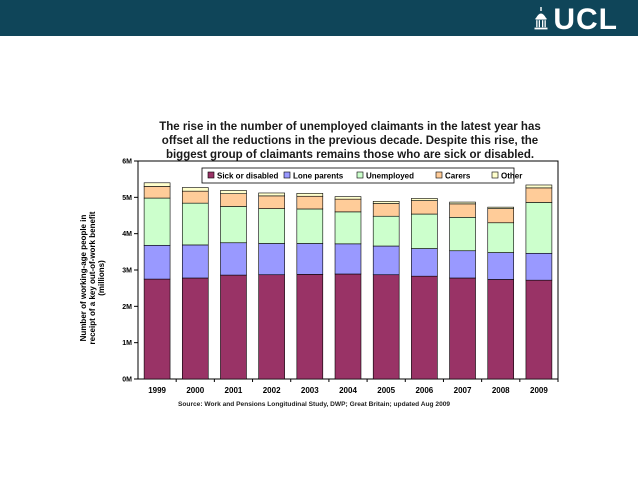 The image size is (638, 479). I want to click on y-tick-label: 4M, so click(127, 234).